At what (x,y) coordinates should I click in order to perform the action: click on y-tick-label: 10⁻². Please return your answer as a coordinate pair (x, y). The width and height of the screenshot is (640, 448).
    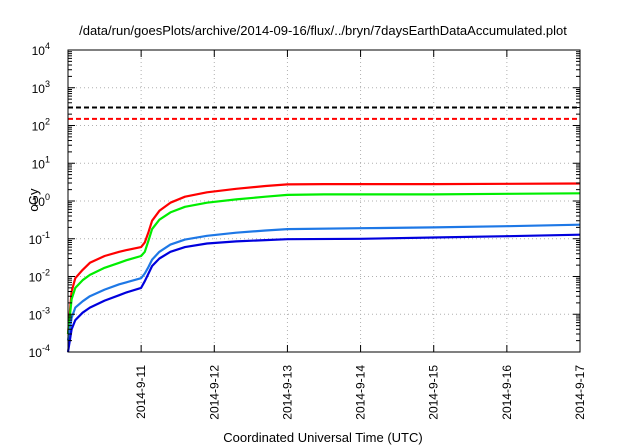
    Looking at the image, I should click on (39, 276).